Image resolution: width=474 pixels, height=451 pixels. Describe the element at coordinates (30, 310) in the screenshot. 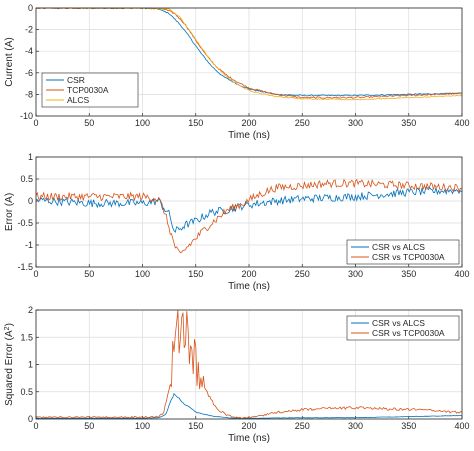

I see `y-tick-label: 2` at that location.